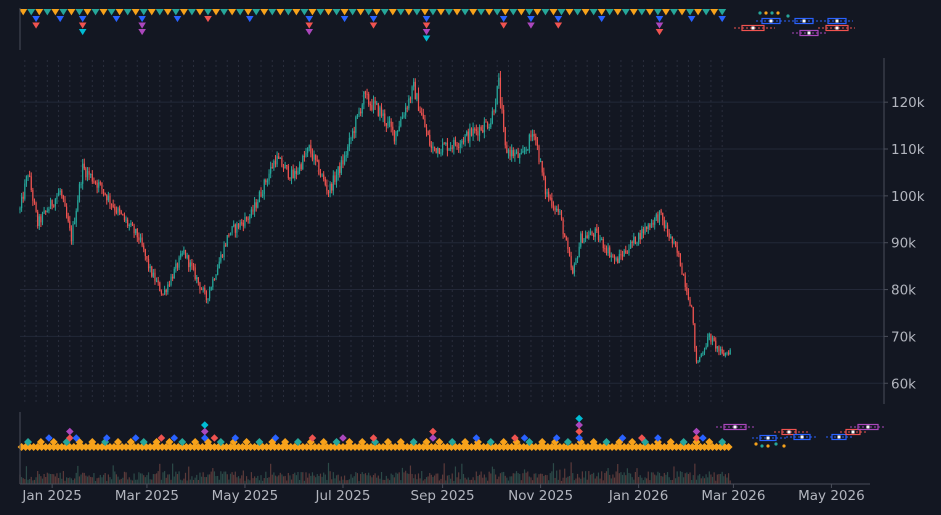 The image size is (941, 515). What do you see at coordinates (147, 496) in the screenshot?
I see `x-tick-label: Mar 2025` at bounding box center [147, 496].